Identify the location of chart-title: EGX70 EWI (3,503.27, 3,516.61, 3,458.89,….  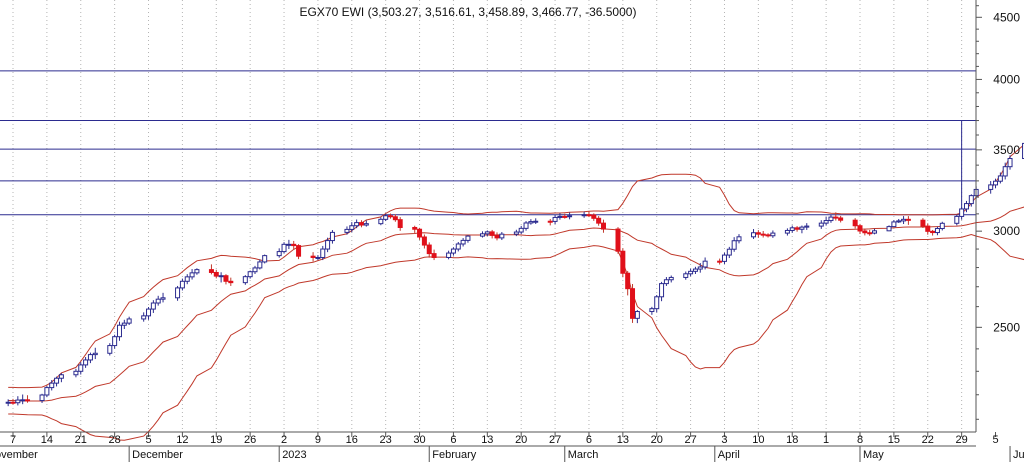
(468, 12).